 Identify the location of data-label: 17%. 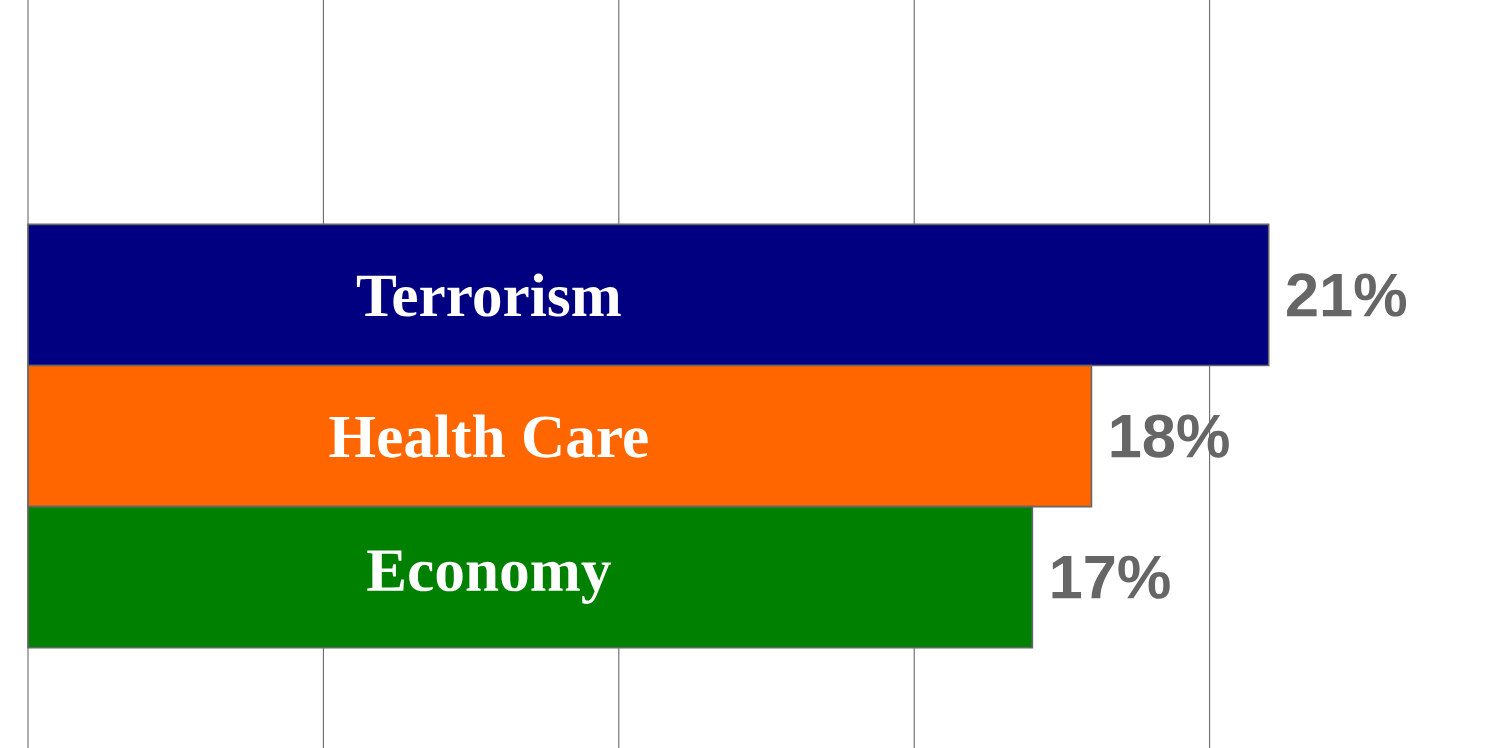
(1111, 577).